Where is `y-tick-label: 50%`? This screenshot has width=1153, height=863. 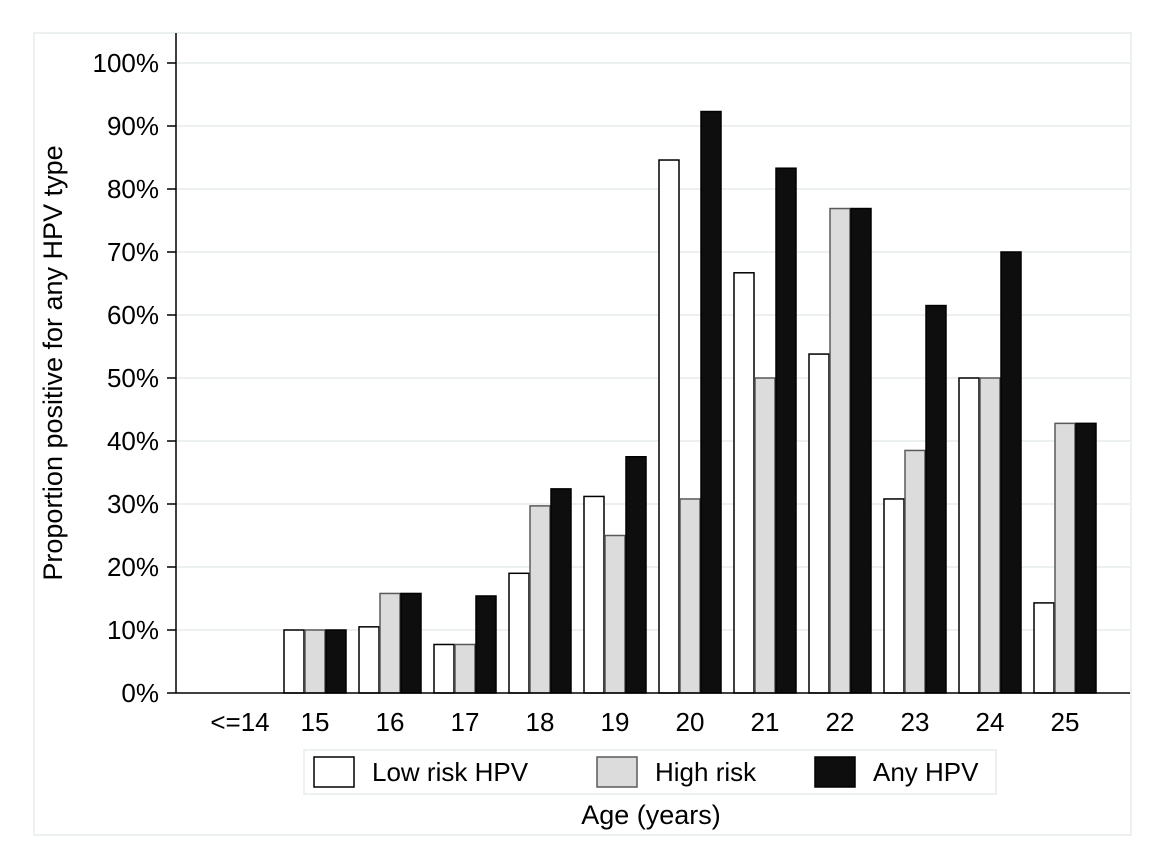
y-tick-label: 50% is located at coordinates (133, 378).